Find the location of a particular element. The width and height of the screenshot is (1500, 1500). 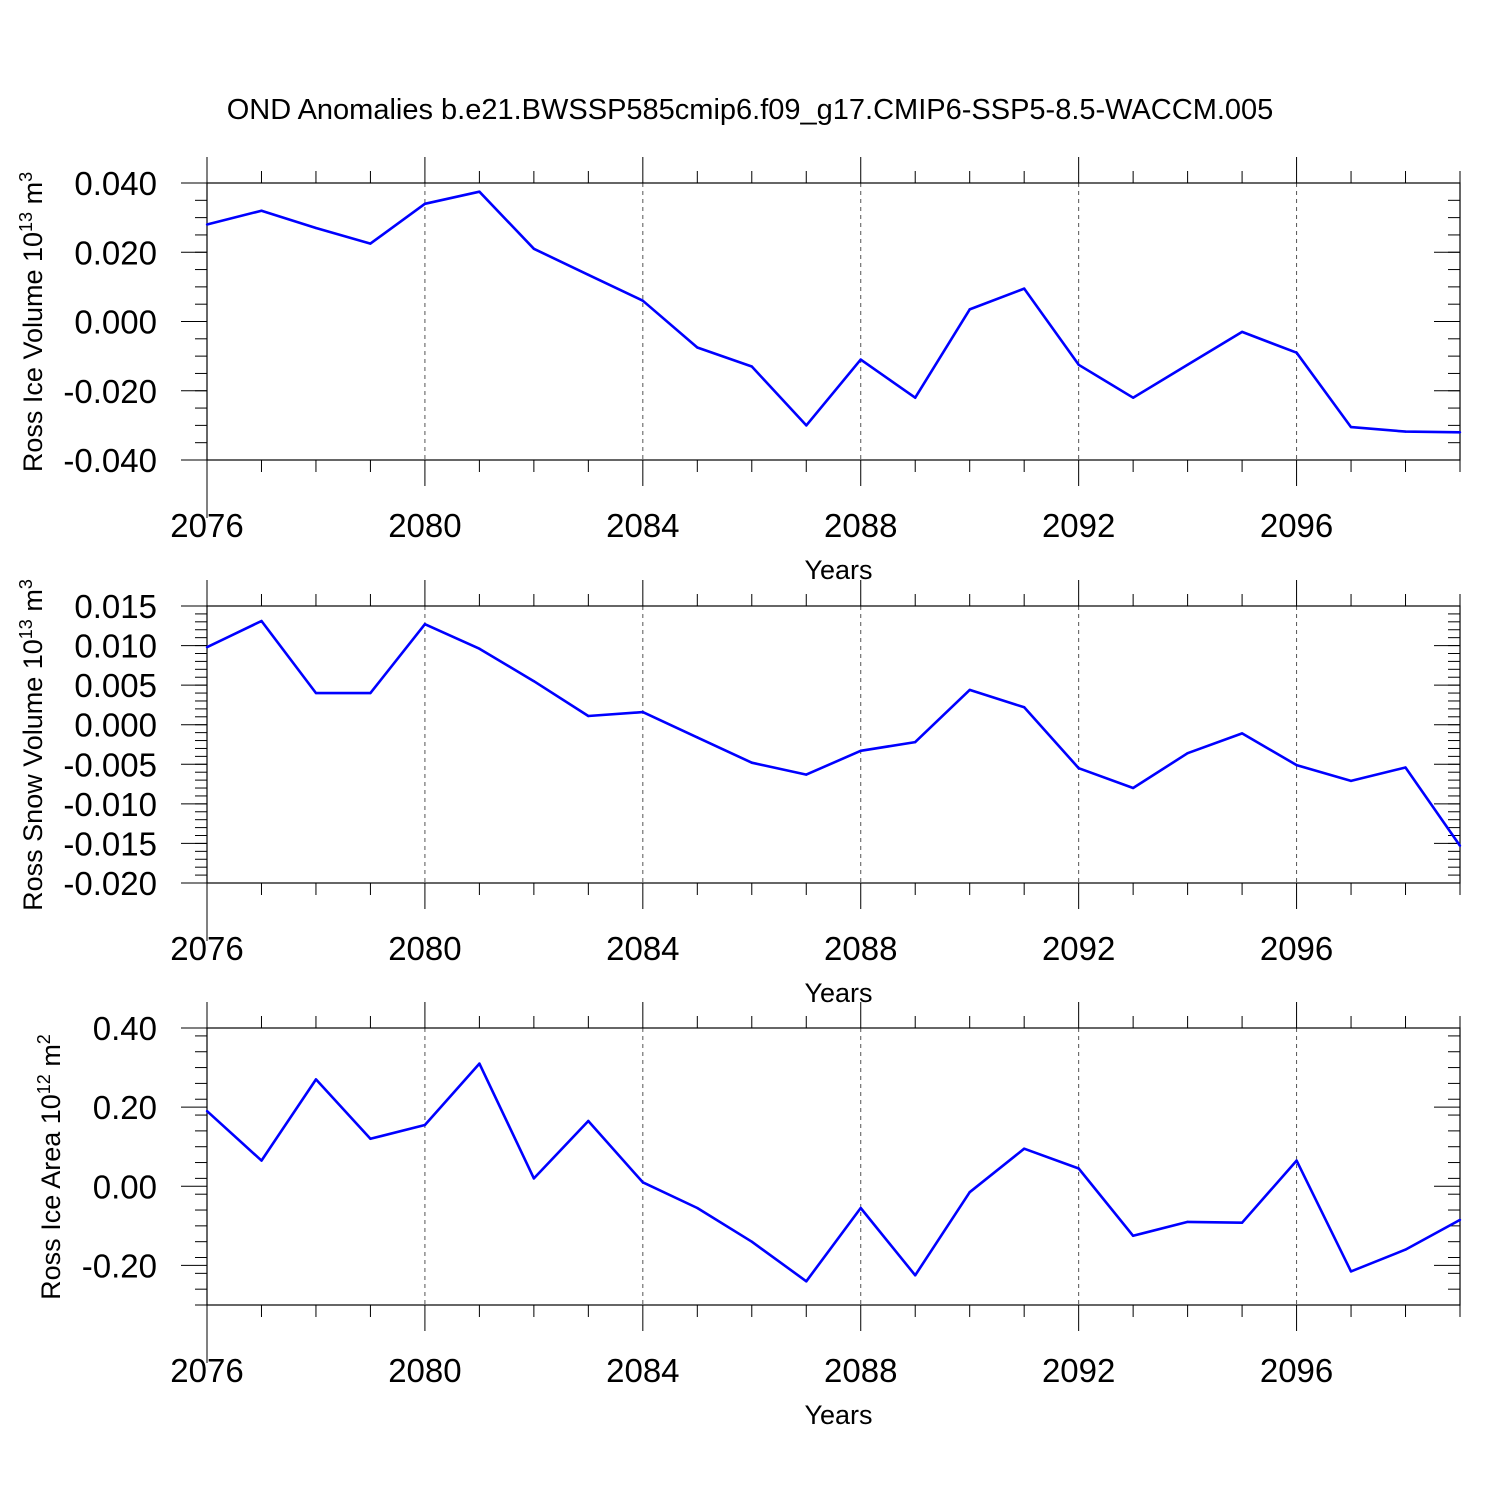

y-tick-label: -0.040 is located at coordinates (110, 460).